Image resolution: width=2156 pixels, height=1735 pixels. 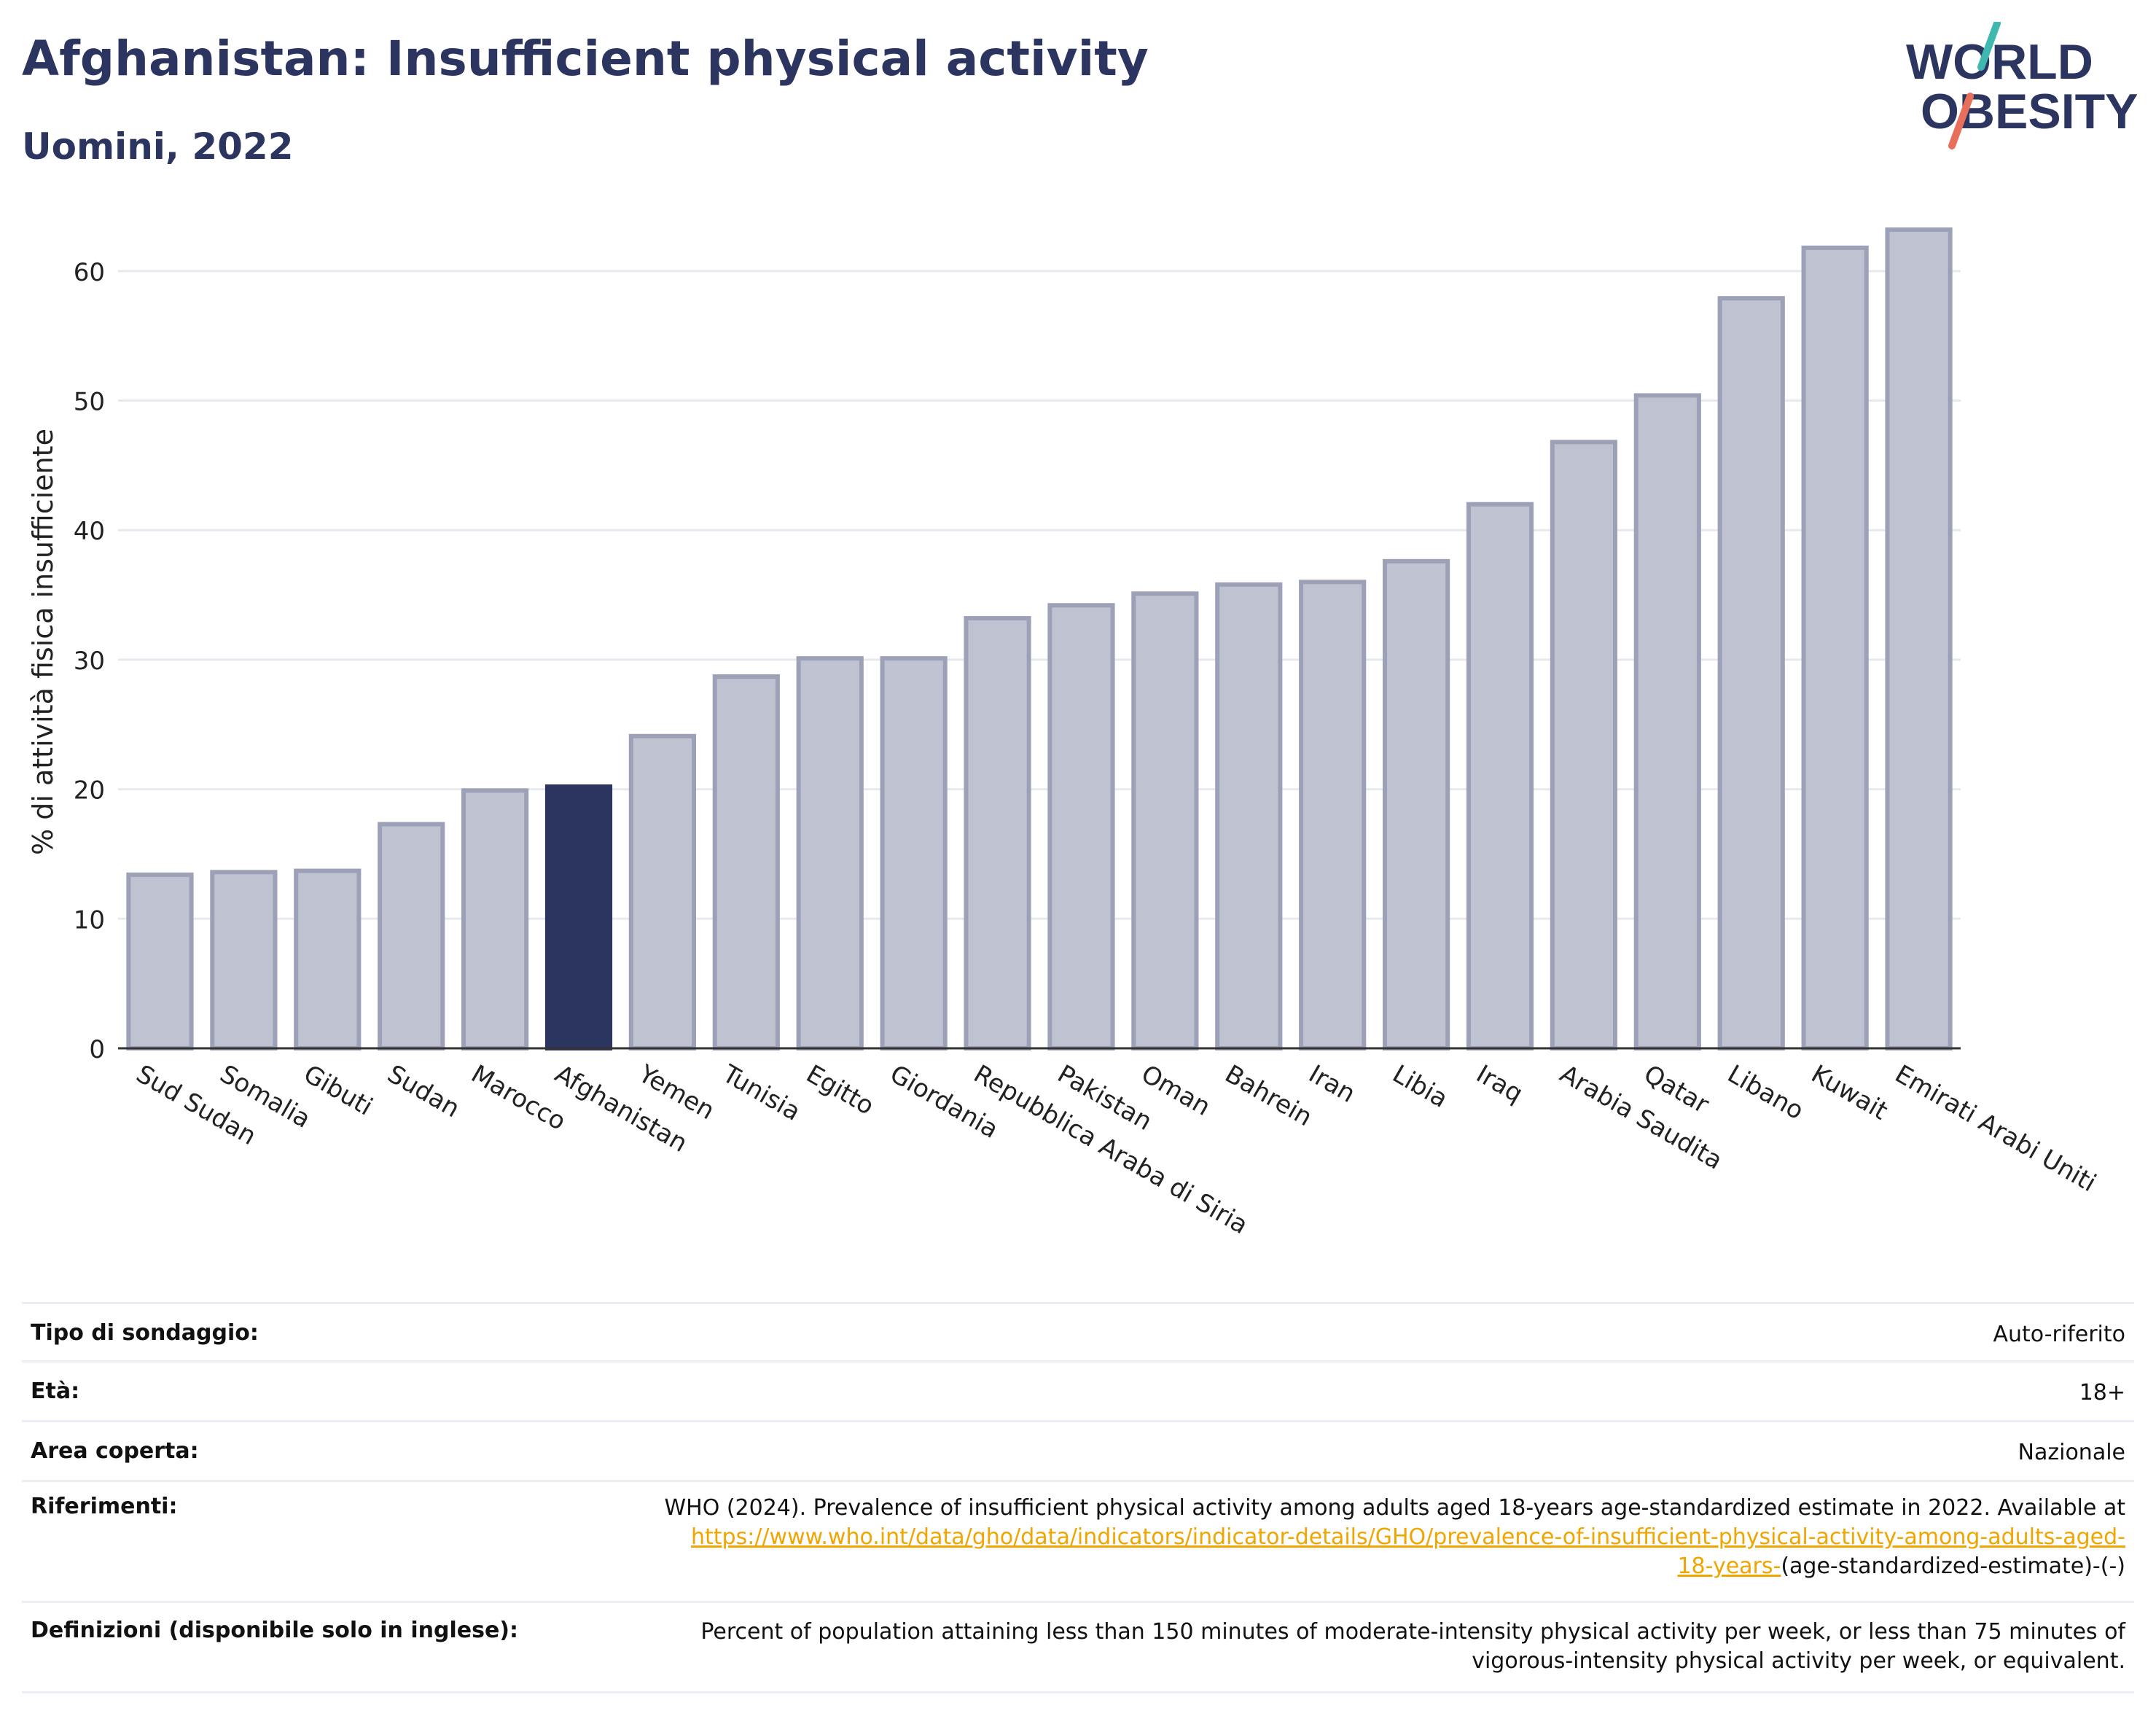 I want to click on area-value: Nazionale, so click(x=1355, y=1450).